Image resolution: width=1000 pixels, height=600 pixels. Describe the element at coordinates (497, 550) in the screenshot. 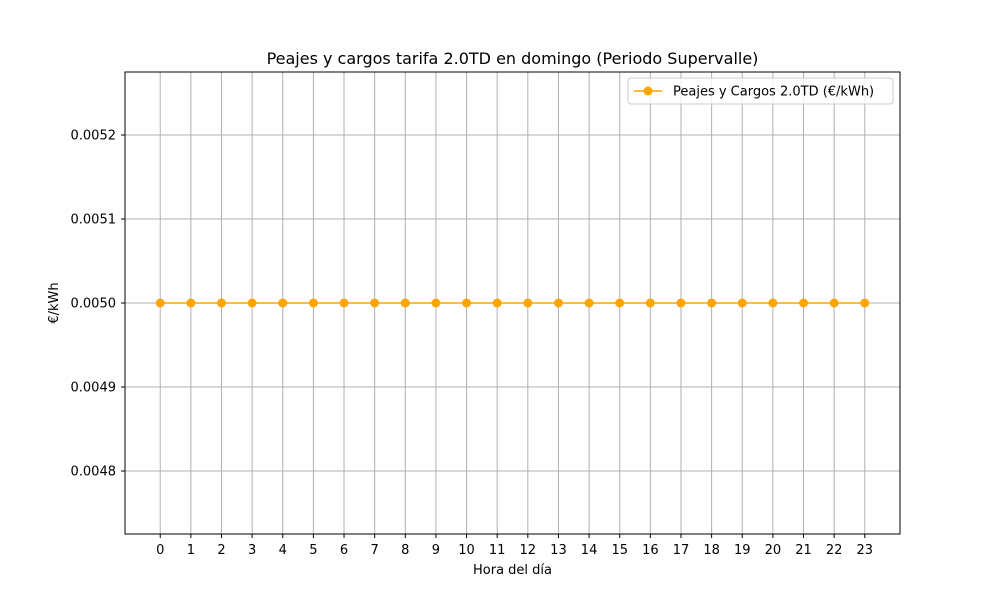

I see `x-tick-label: 11` at that location.